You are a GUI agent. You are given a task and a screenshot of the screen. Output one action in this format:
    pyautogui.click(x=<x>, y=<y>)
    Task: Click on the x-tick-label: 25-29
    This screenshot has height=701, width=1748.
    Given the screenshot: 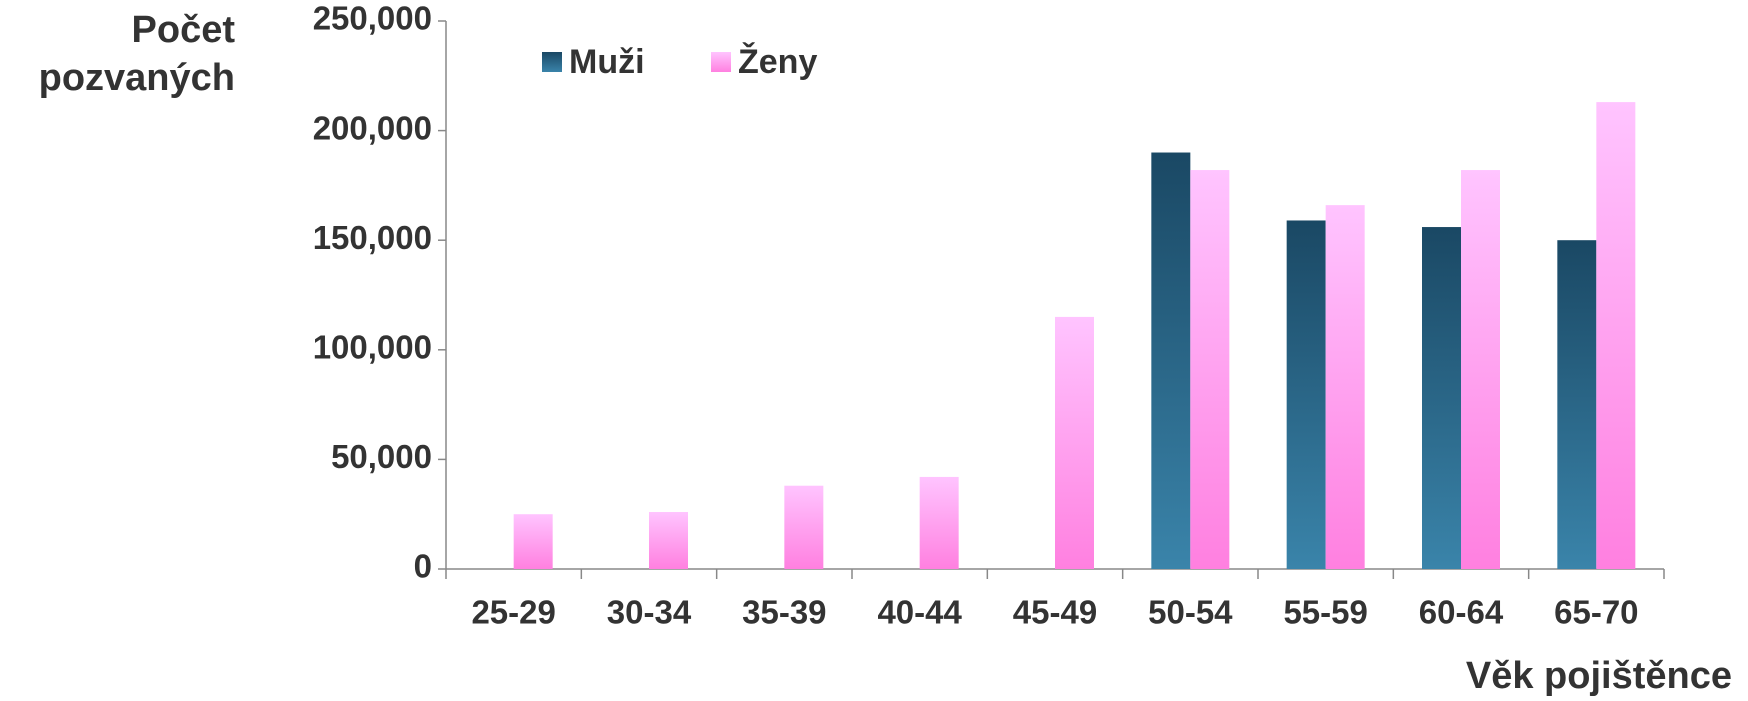 What is the action you would take?
    pyautogui.click(x=513, y=612)
    